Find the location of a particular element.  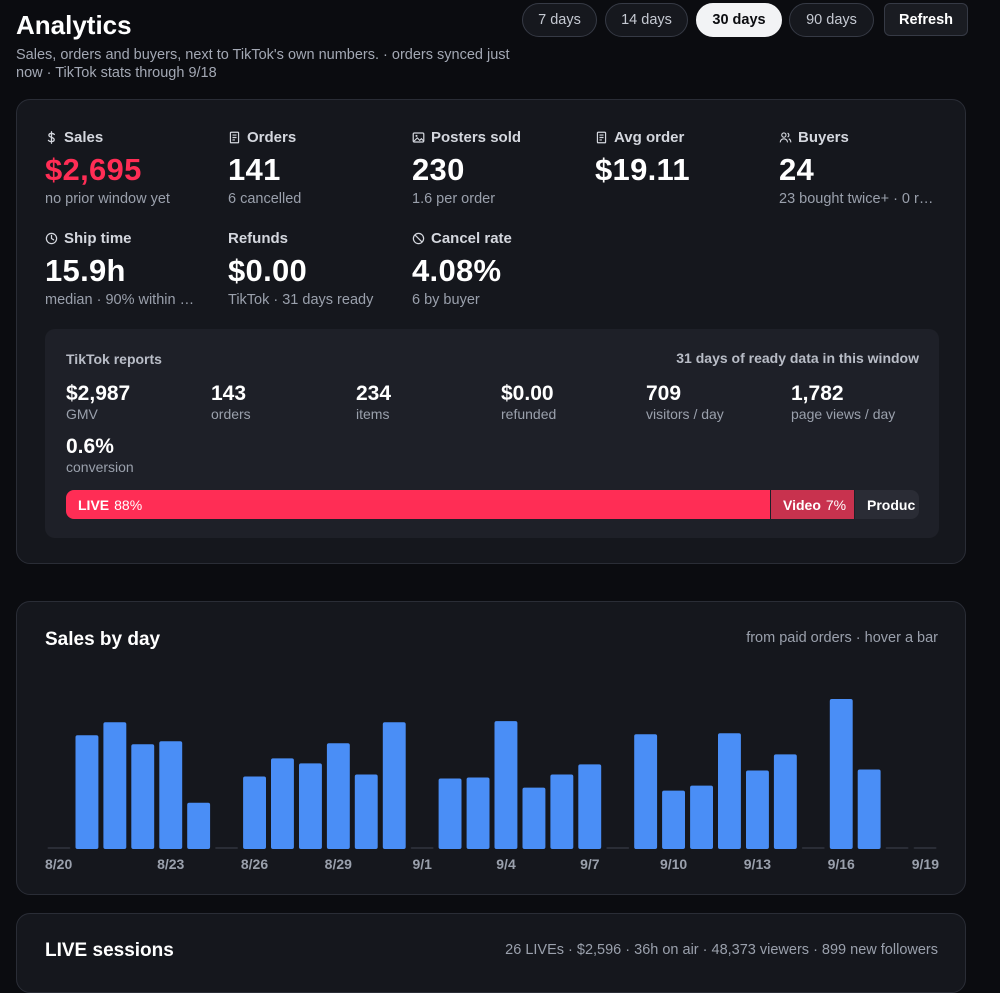

refresh-button: Refresh is located at coordinates (926, 19).